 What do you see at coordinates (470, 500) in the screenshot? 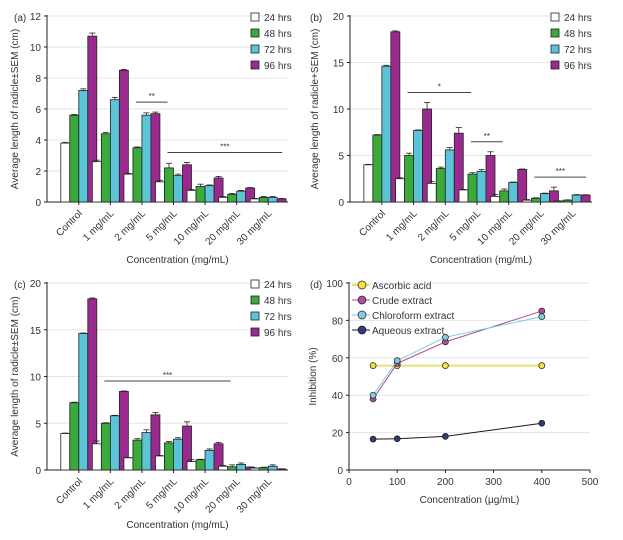
I see `x-axis-label: Concentration (µg/mL)` at bounding box center [470, 500].